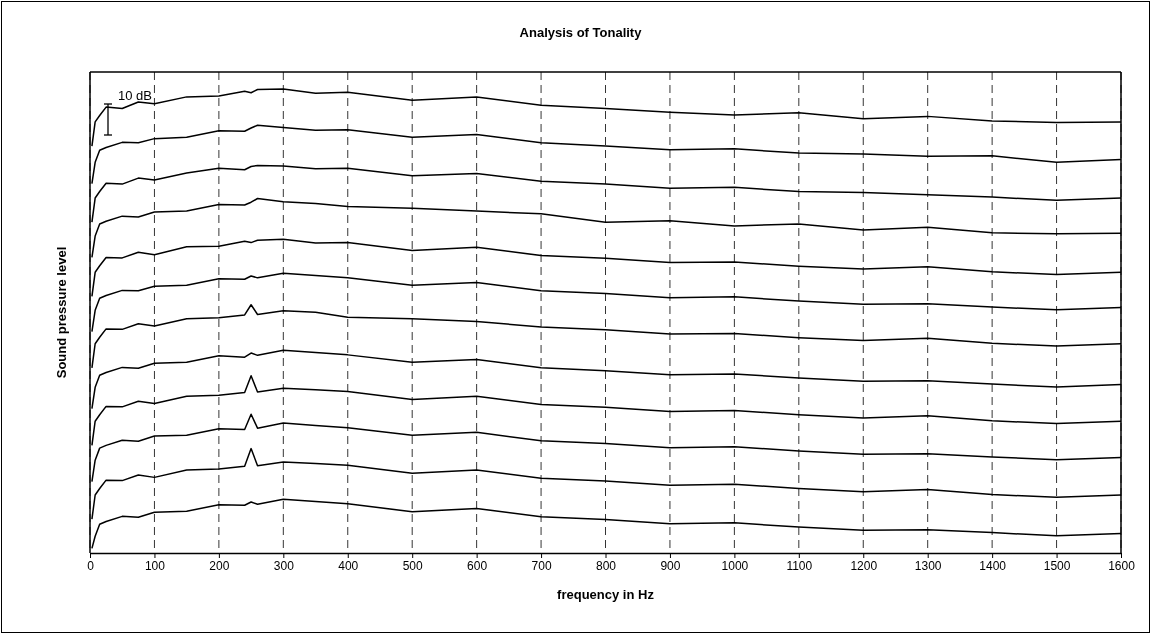 This screenshot has height=634, width=1151. I want to click on x-tick-label: 700, so click(541, 565).